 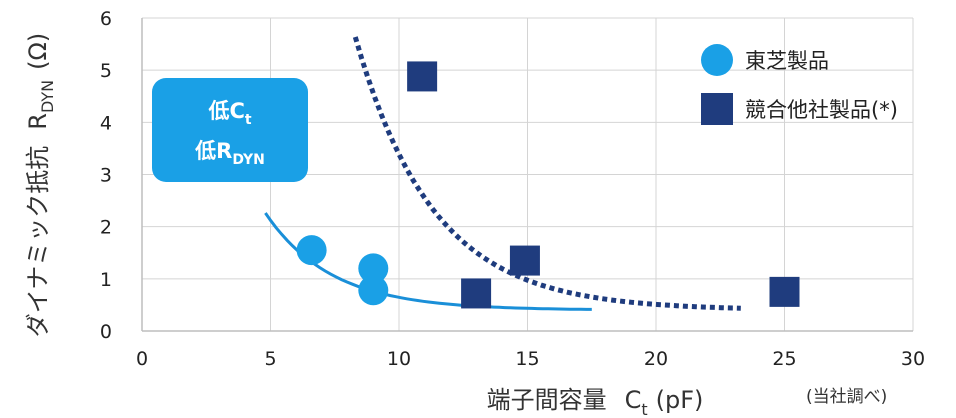 What do you see at coordinates (142, 359) in the screenshot?
I see `x-tick-label: 0` at bounding box center [142, 359].